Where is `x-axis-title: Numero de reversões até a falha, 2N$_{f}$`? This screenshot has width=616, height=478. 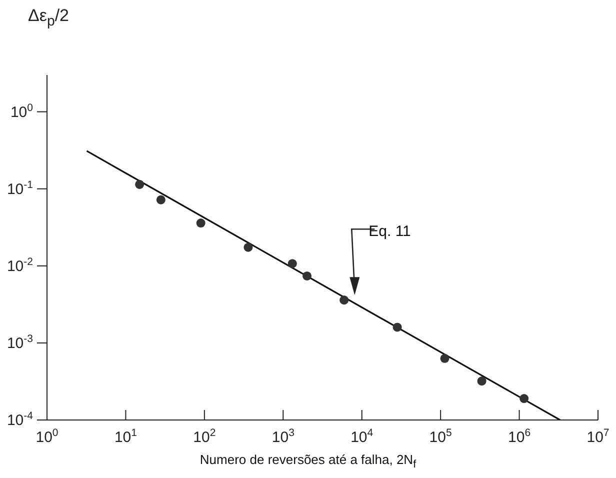 x-axis-title: Numero de reversões até a falha, 2N$_{f}$ is located at coordinates (308, 461).